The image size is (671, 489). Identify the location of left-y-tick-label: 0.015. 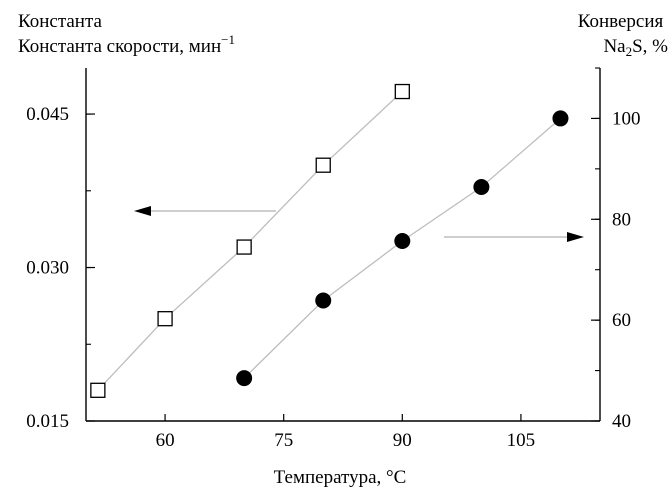
(47, 421).